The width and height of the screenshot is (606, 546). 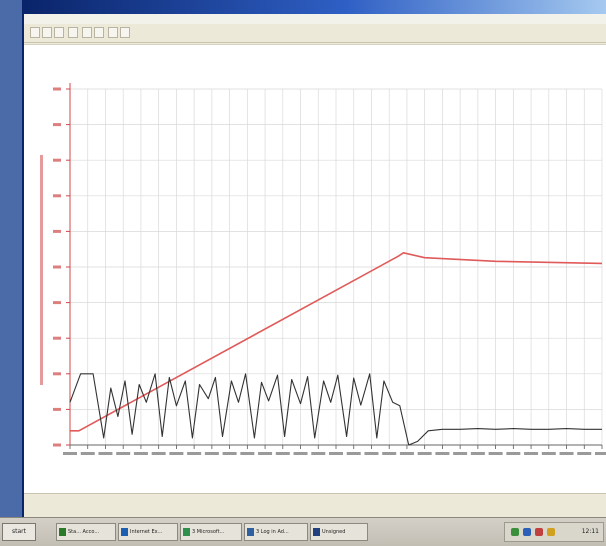 I want to click on toolbar, so click(x=315, y=33).